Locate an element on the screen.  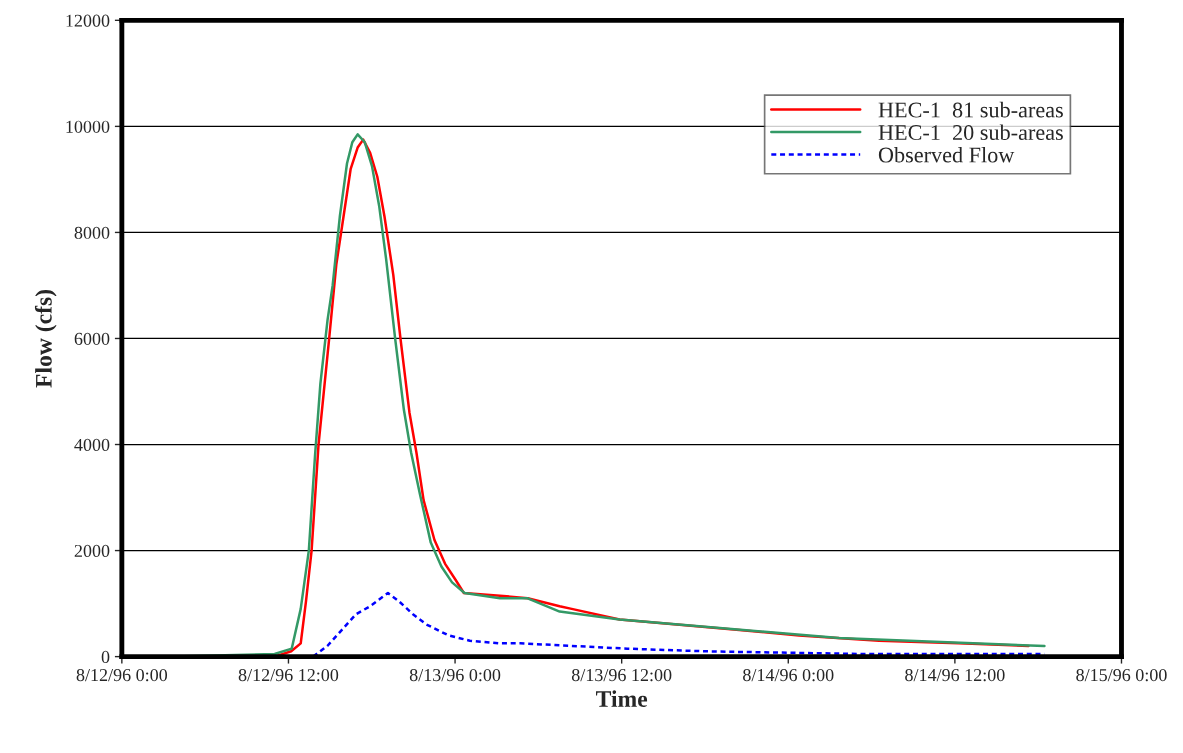
x-tick-label: 8/13/96 0:00 is located at coordinates (455, 675).